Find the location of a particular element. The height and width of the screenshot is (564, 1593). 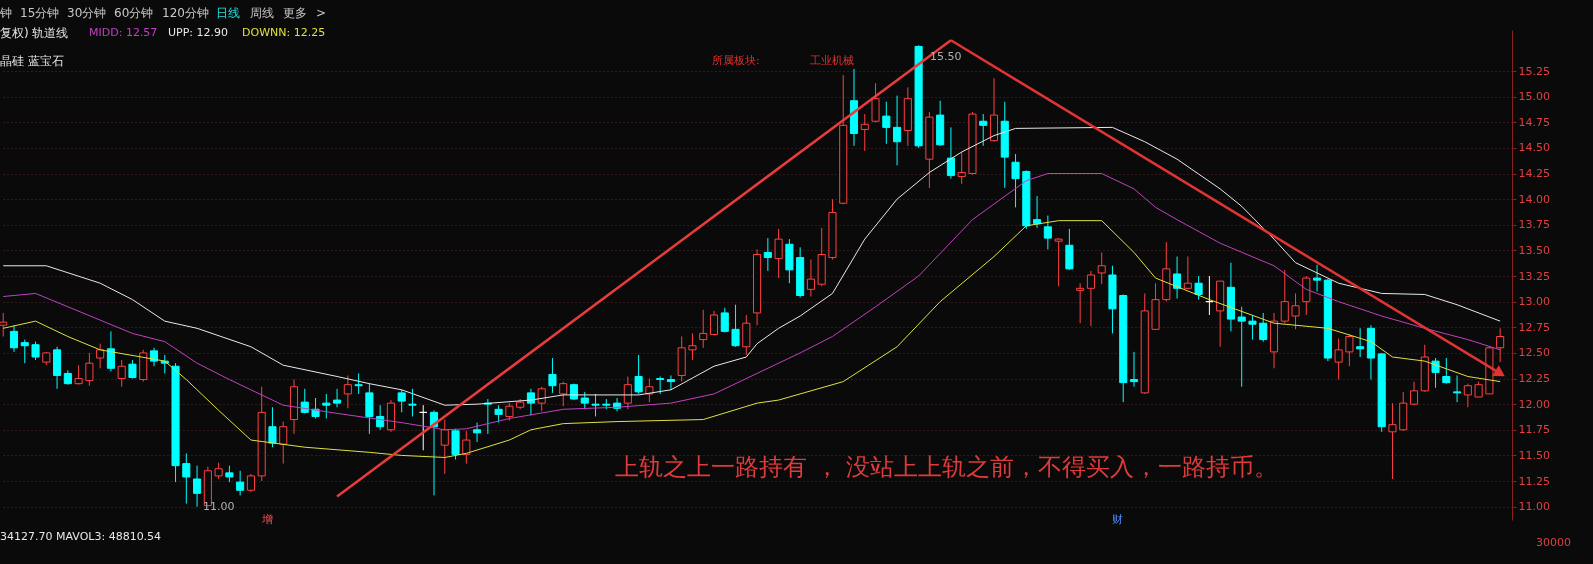

y-tick-label: 11.75 is located at coordinates (1534, 430).